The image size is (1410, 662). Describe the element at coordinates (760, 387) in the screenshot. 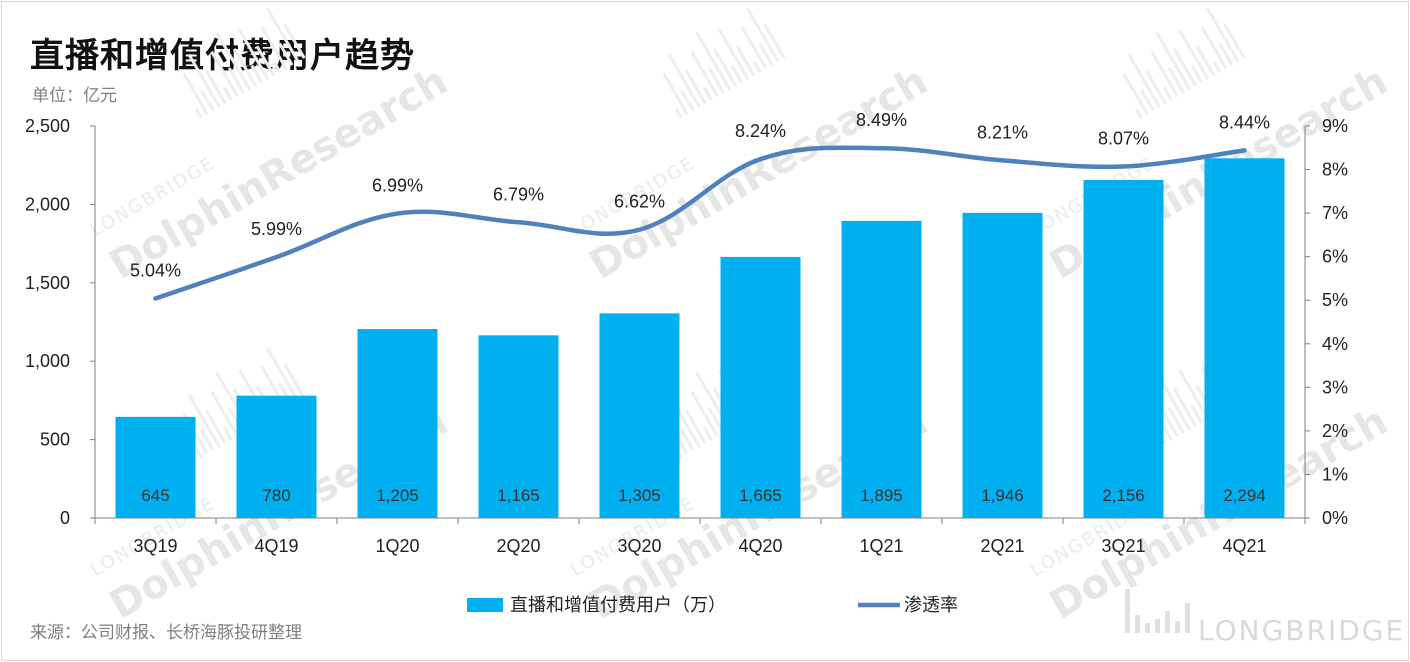

I see `bar-4Q20` at that location.